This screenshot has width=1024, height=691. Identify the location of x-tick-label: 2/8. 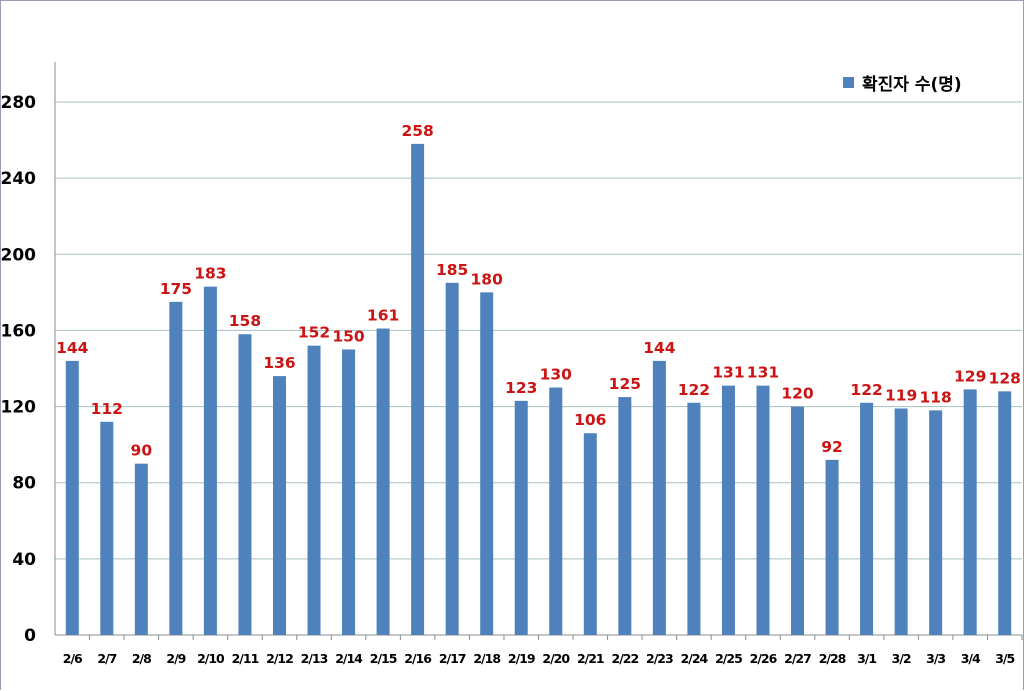
(141, 658).